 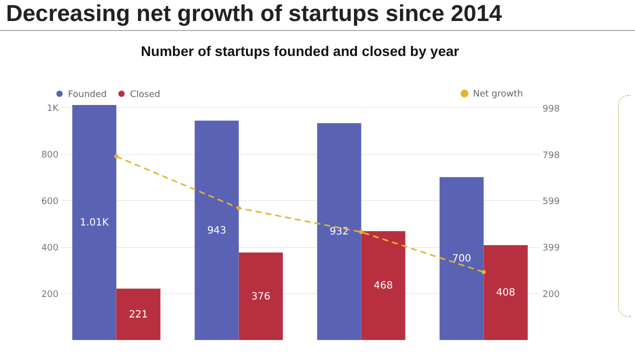 I want to click on data-label: 221, so click(x=138, y=314).